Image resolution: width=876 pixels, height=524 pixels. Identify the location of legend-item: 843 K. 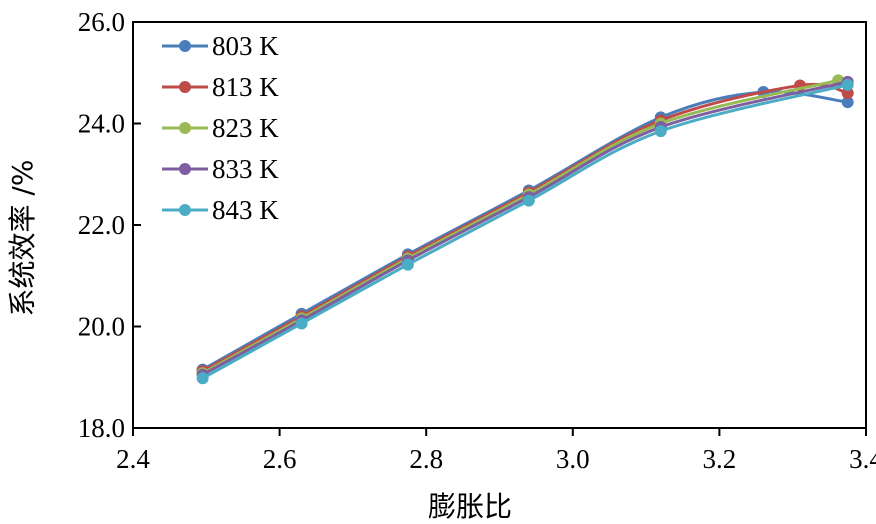
(220, 210).